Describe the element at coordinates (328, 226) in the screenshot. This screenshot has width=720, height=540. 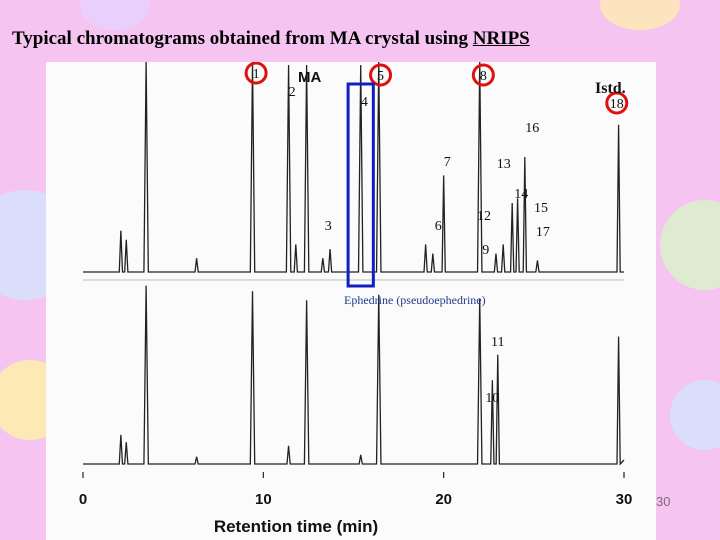
I see `peak-label: 3` at that location.